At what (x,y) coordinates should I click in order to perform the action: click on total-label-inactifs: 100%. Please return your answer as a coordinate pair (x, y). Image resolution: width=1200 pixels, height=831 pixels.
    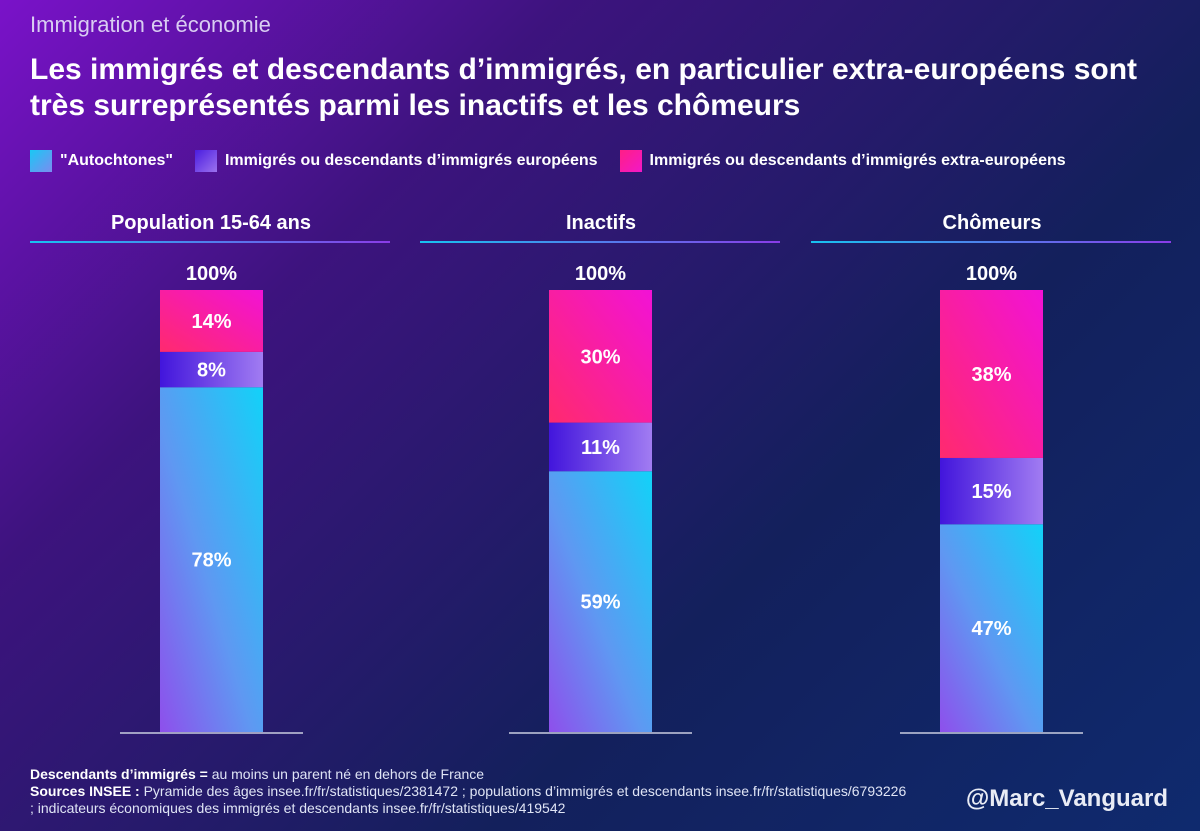
    Looking at the image, I should click on (600, 274).